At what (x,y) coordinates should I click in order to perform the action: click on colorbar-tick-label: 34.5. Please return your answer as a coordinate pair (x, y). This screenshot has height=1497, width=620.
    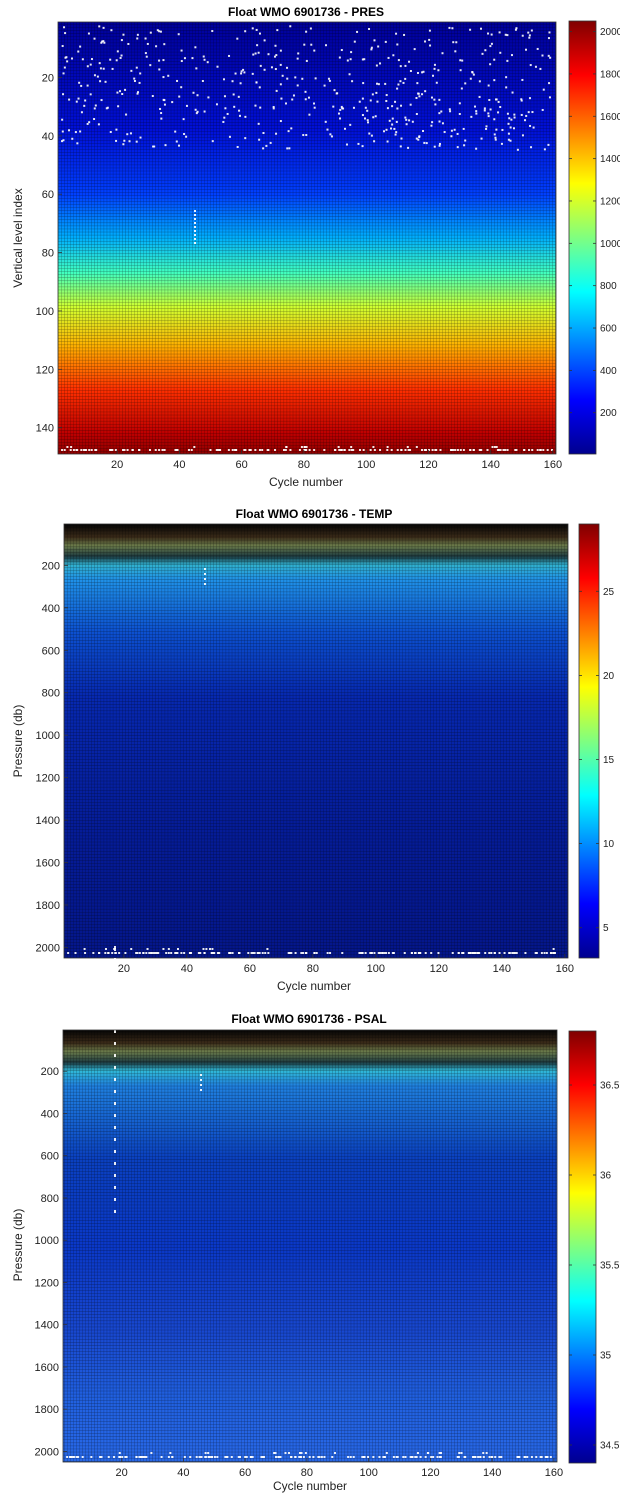
    Looking at the image, I should click on (610, 1446).